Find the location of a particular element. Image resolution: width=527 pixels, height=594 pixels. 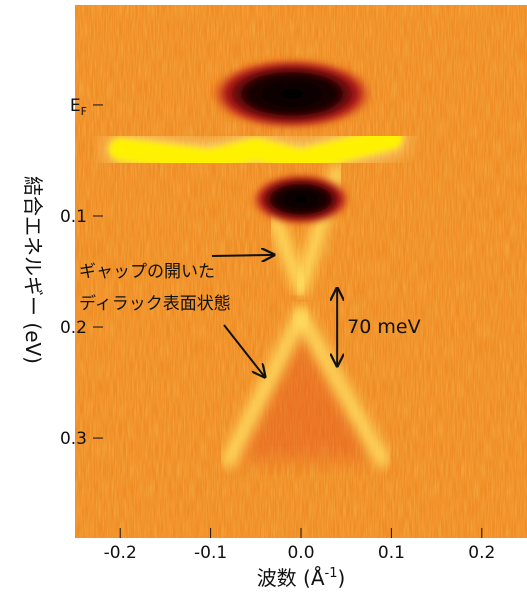

arrow-to-lower-cone is located at coordinates (244, 350).